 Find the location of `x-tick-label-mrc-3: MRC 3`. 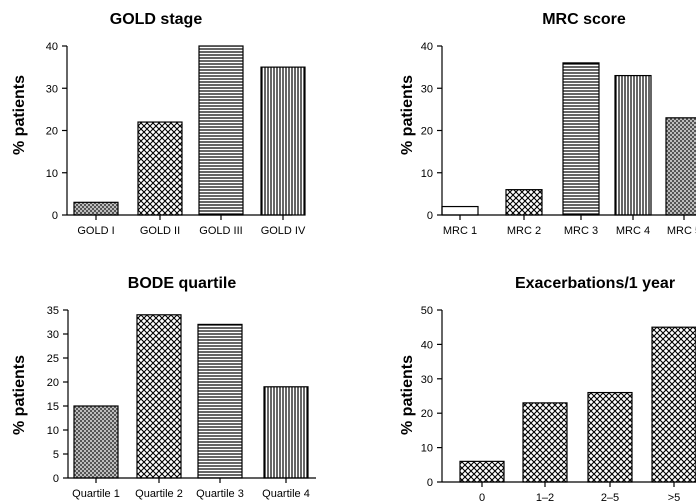

x-tick-label-mrc-3: MRC 3 is located at coordinates (581, 231).